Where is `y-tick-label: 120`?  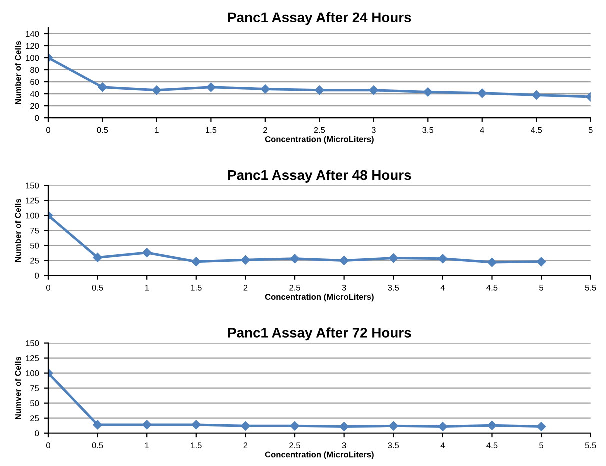 y-tick-label: 120 is located at coordinates (33, 46).